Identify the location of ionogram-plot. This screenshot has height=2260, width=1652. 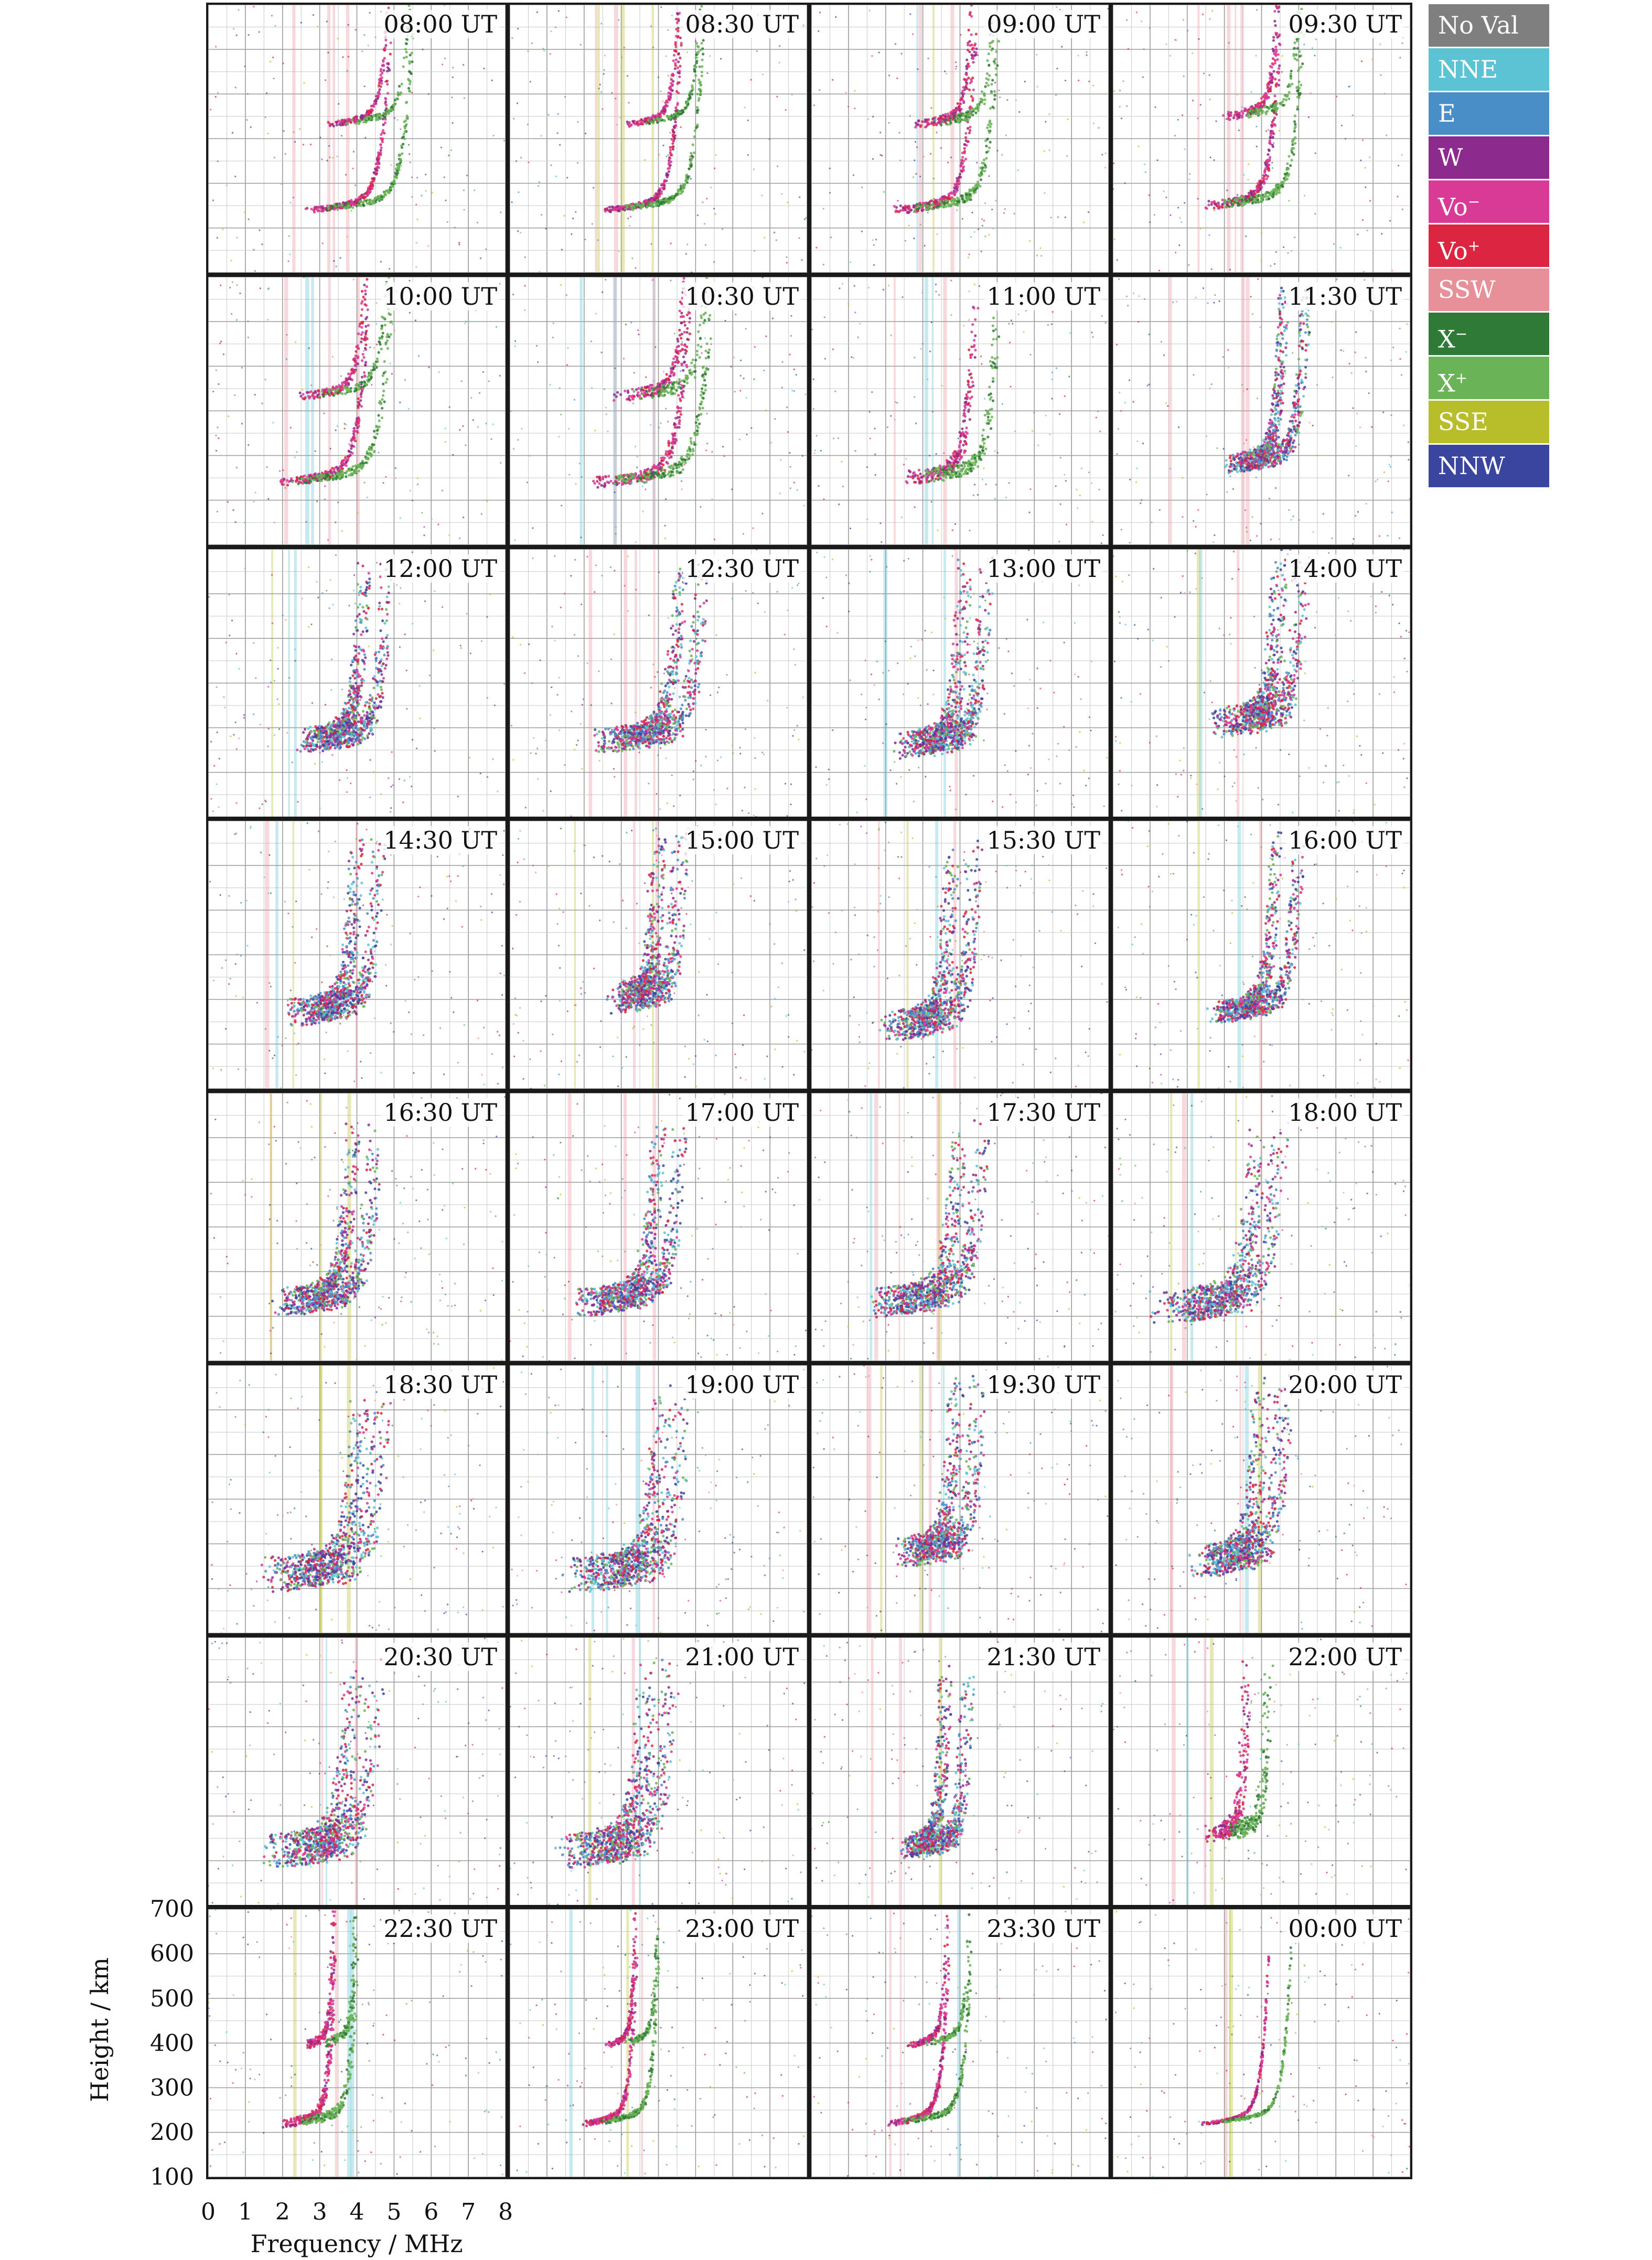
(659, 410).